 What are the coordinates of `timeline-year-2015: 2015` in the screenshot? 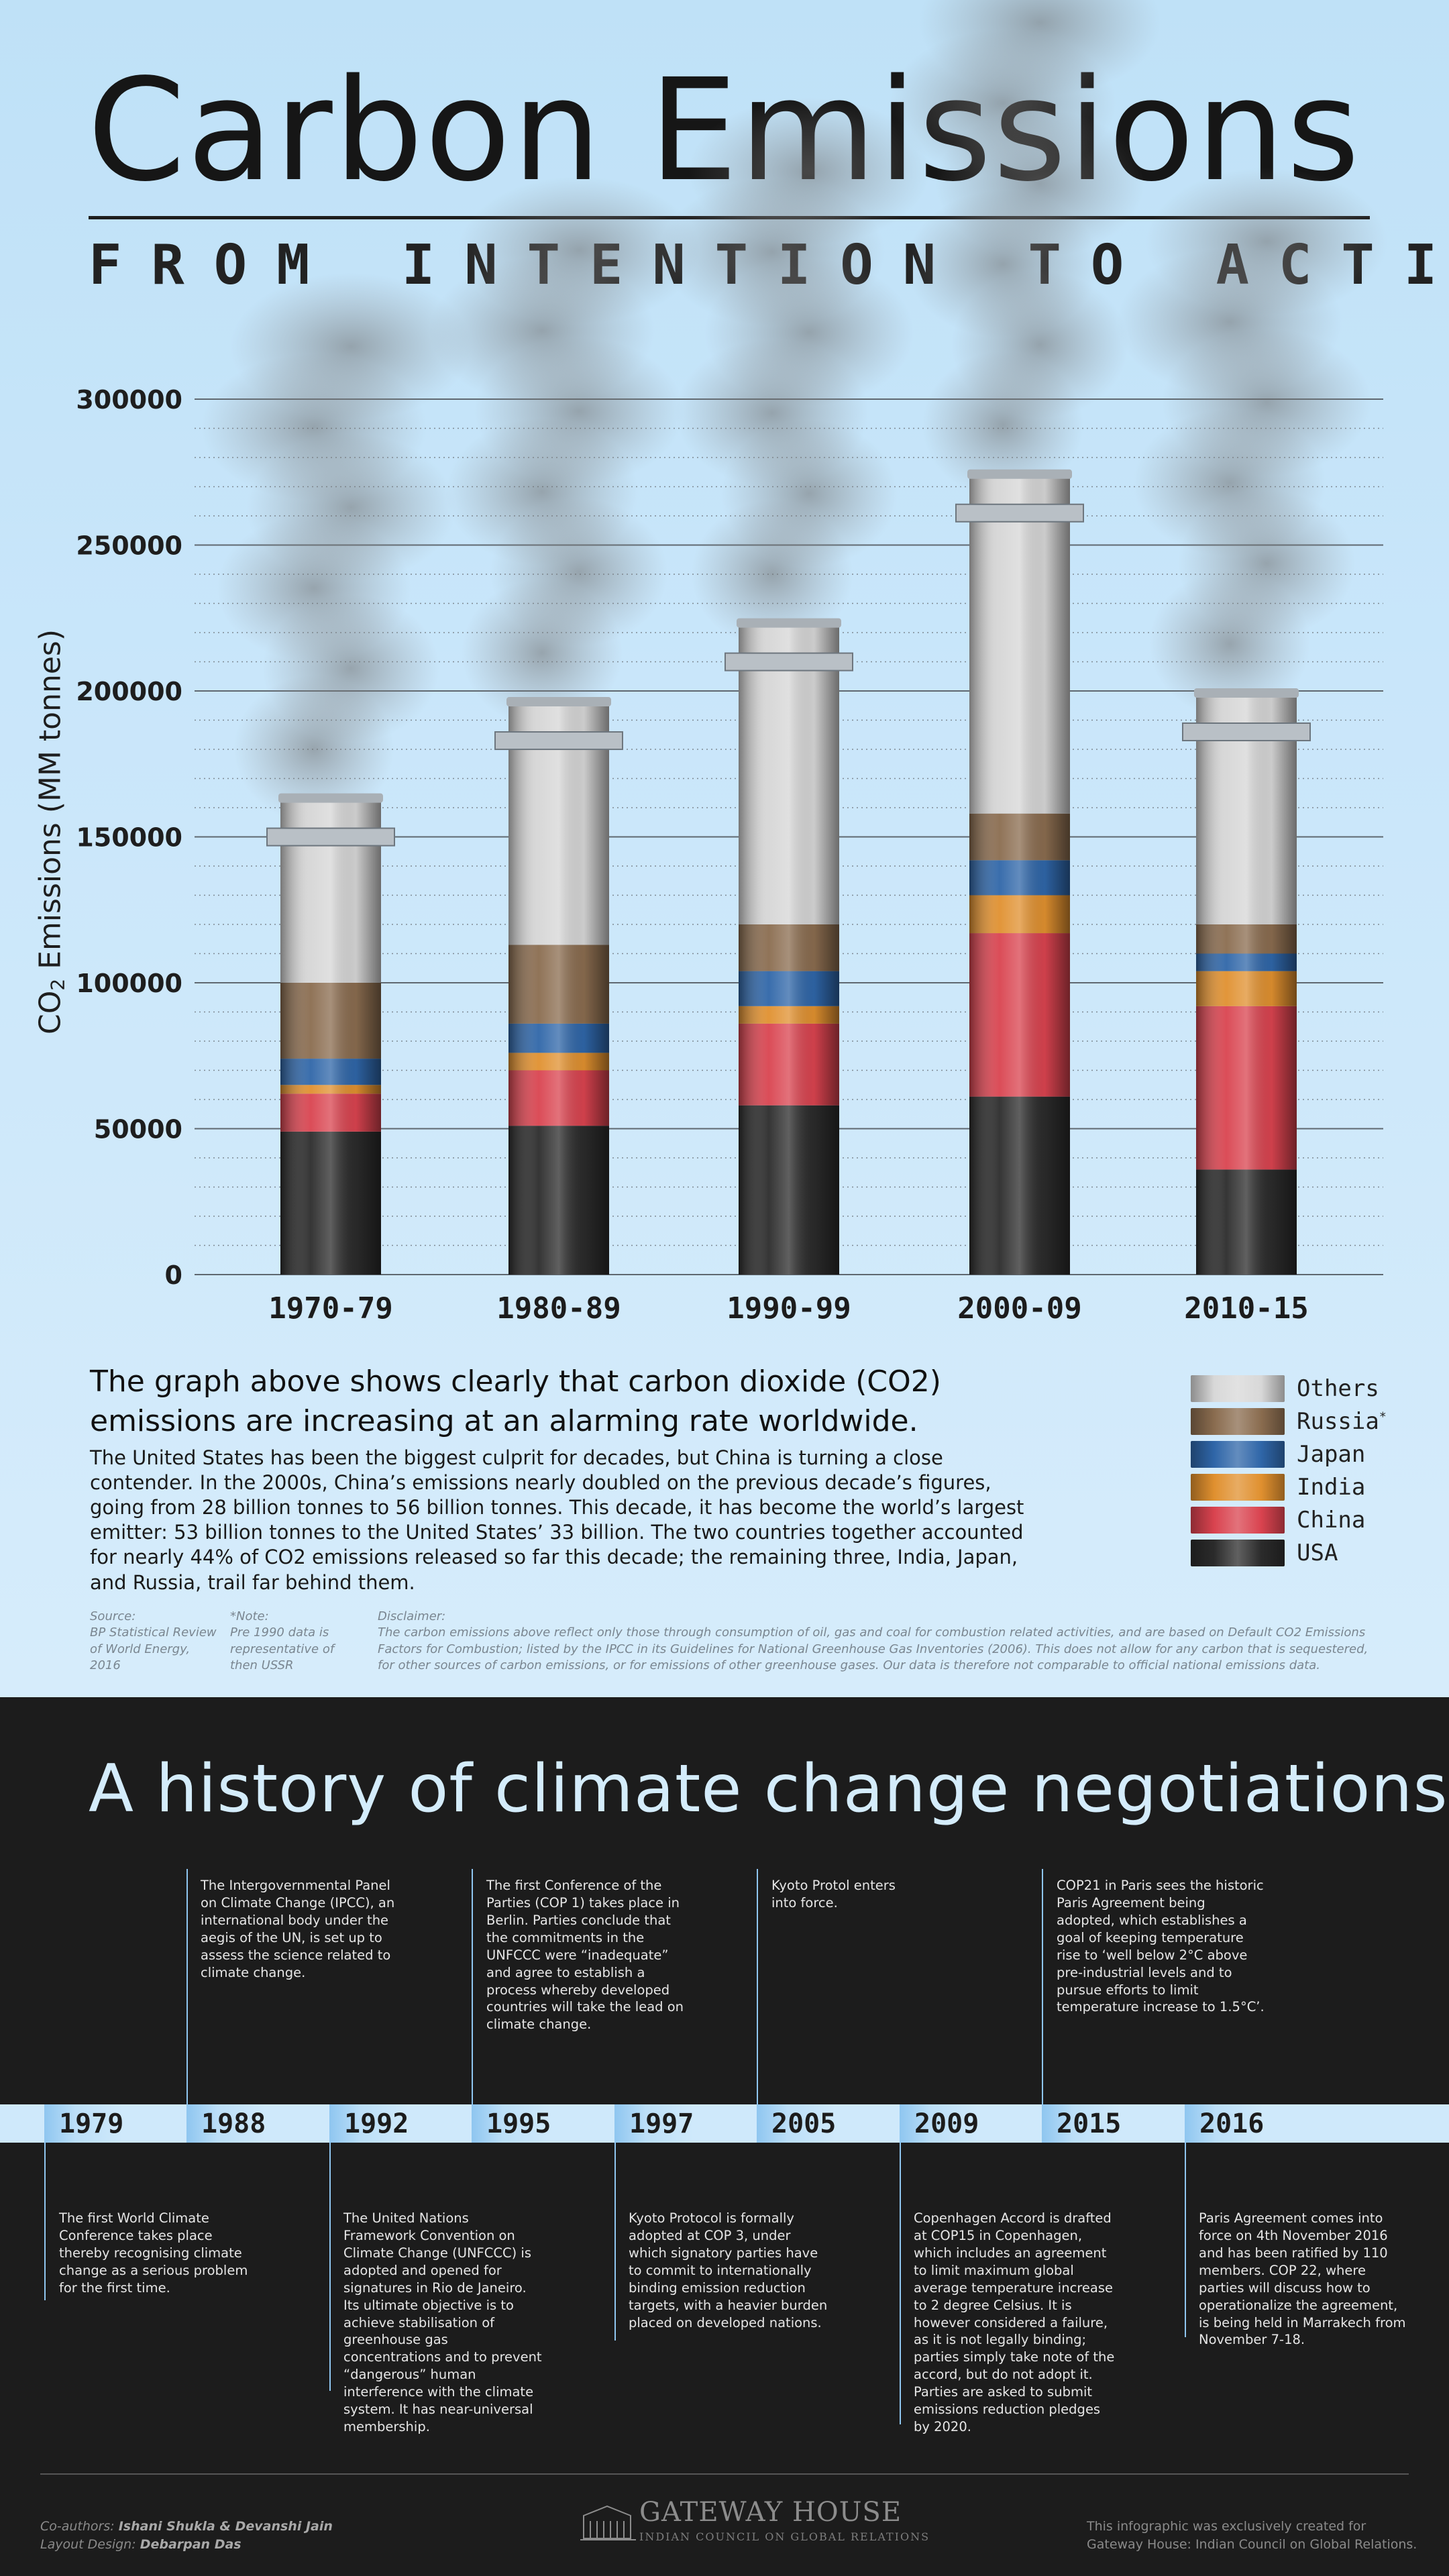 It's located at (1113, 2123).